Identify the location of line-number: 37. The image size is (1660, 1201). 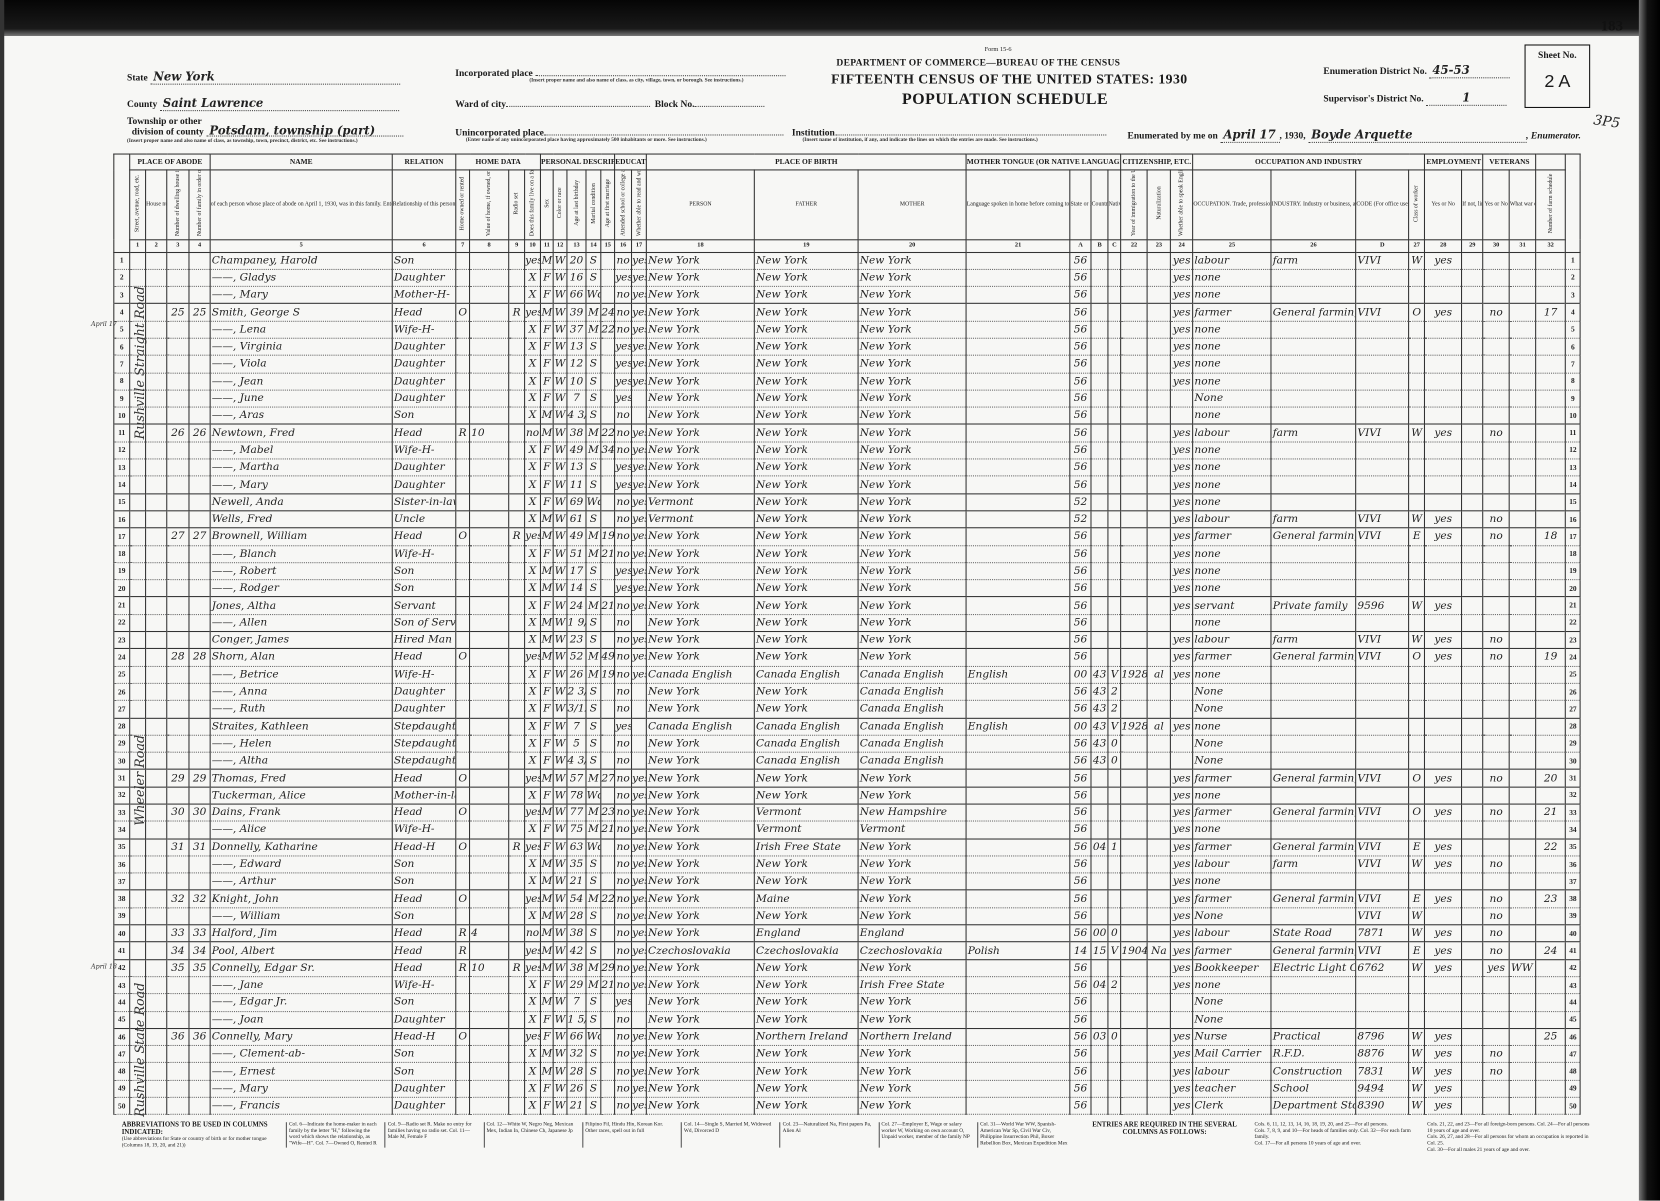
(1572, 881).